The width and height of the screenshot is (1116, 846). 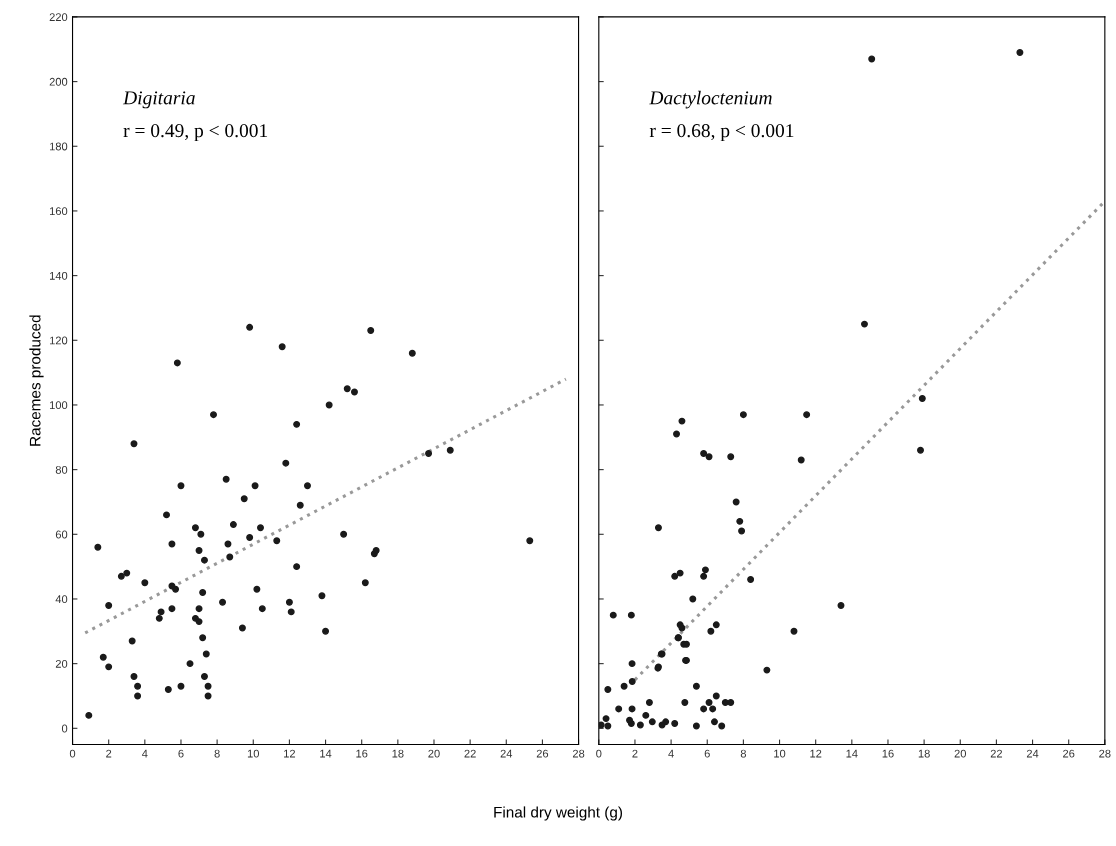 What do you see at coordinates (61, 469) in the screenshot?
I see `y-tick-label: 80` at bounding box center [61, 469].